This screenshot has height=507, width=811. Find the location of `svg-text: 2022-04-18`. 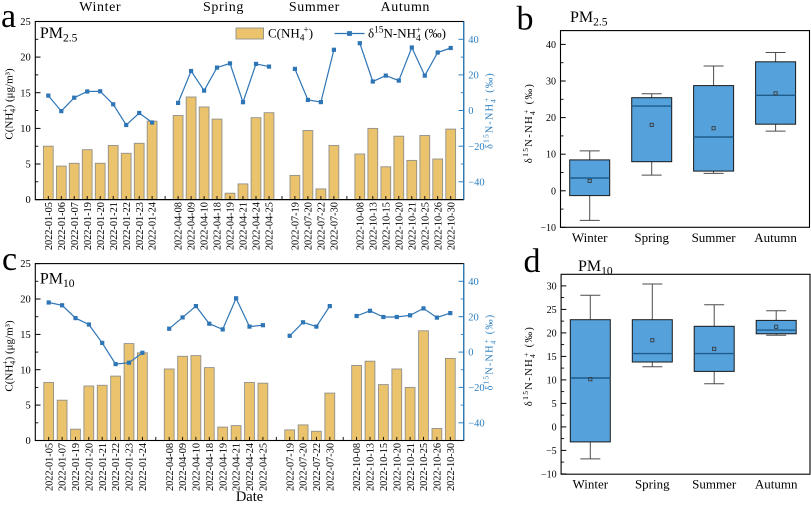

svg-text: 2022-04-18 is located at coordinates (218, 226).